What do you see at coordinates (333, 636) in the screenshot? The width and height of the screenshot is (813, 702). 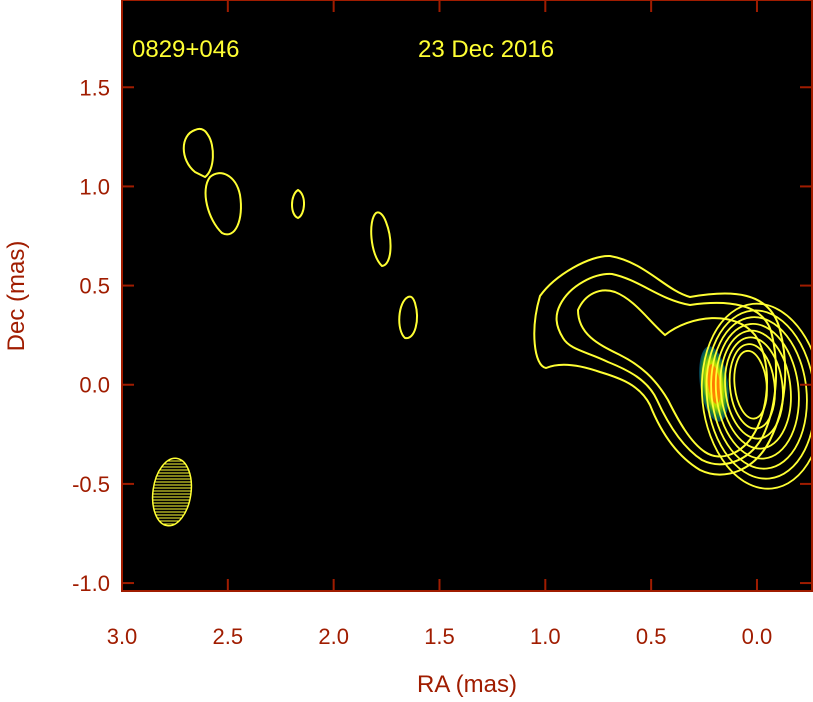 I see `x-tick-label: 2.0` at bounding box center [333, 636].